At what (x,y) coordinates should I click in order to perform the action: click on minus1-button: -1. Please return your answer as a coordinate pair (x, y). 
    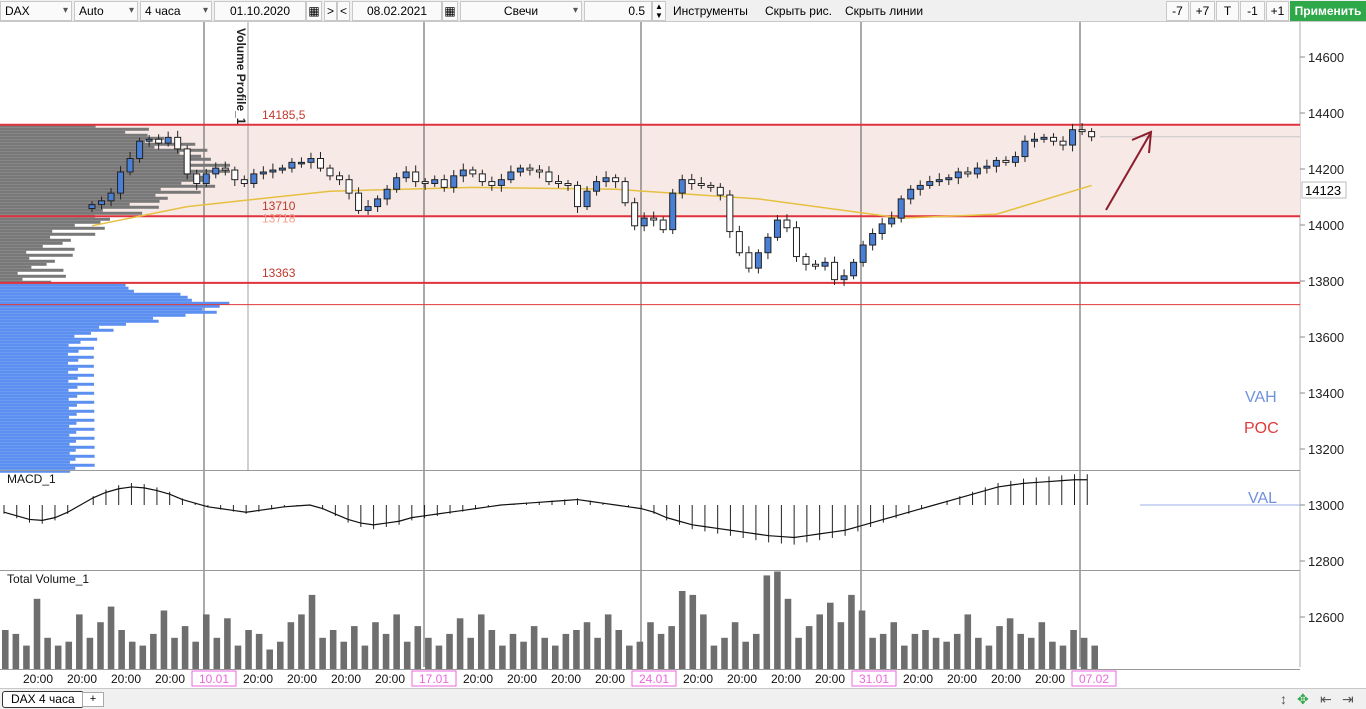
    Looking at the image, I should click on (1252, 11).